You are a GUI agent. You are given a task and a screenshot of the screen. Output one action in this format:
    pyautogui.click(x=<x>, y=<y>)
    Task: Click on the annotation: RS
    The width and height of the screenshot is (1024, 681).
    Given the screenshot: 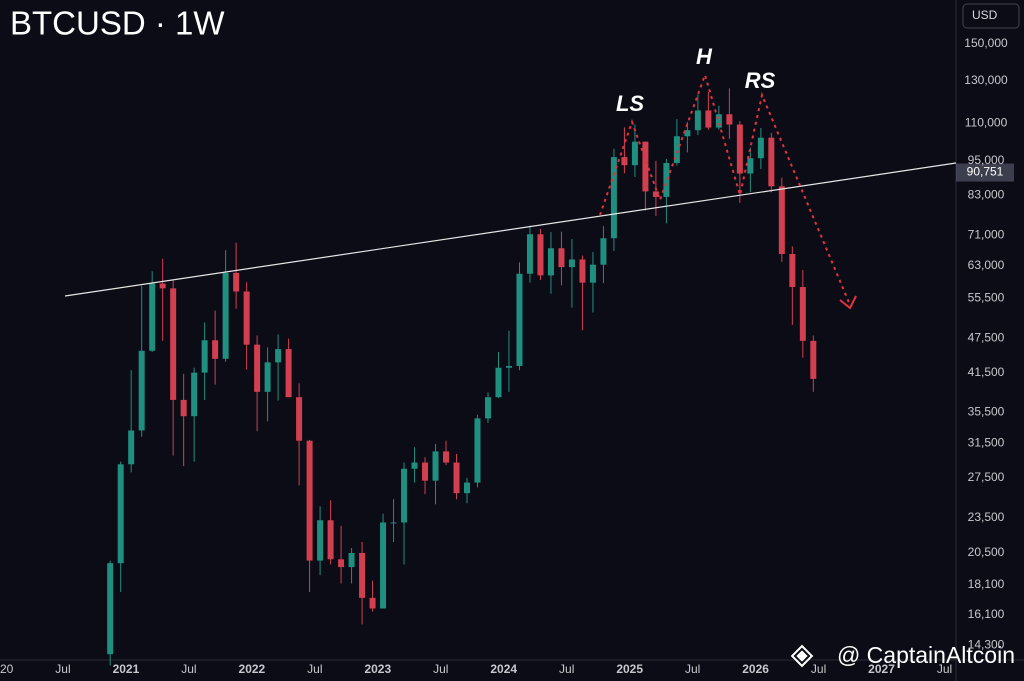 What is the action you would take?
    pyautogui.click(x=760, y=80)
    